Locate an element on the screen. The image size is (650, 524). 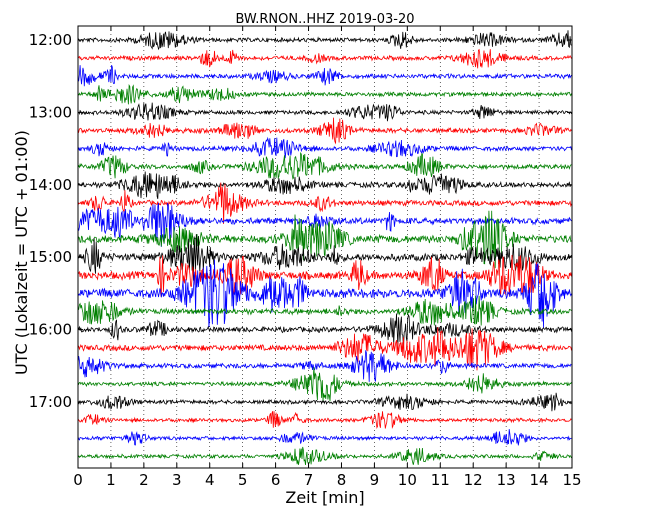
x-tick-label: 2 is located at coordinates (144, 480).